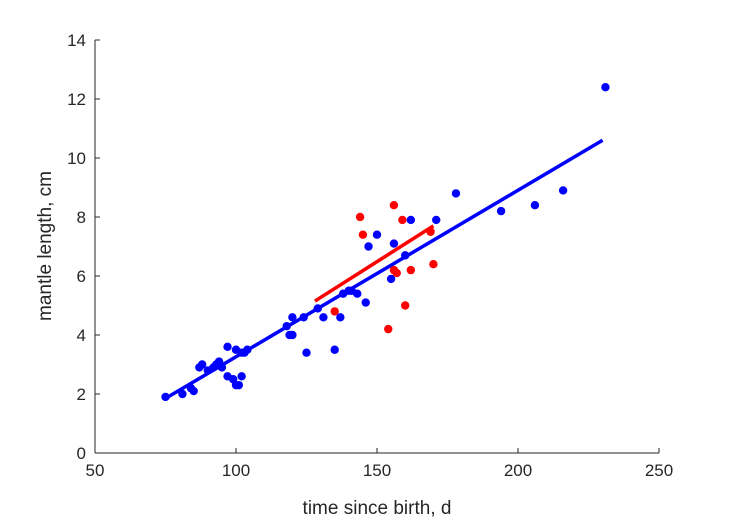  Describe the element at coordinates (236, 470) in the screenshot. I see `x-tick-label: 100` at that location.